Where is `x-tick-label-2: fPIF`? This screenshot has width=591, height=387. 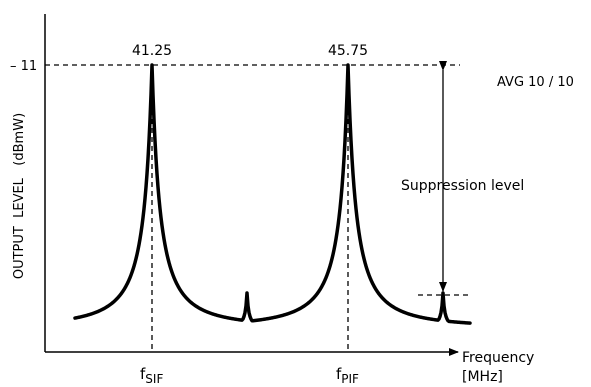
x-tick-label-2: fPIF is located at coordinates (347, 375).